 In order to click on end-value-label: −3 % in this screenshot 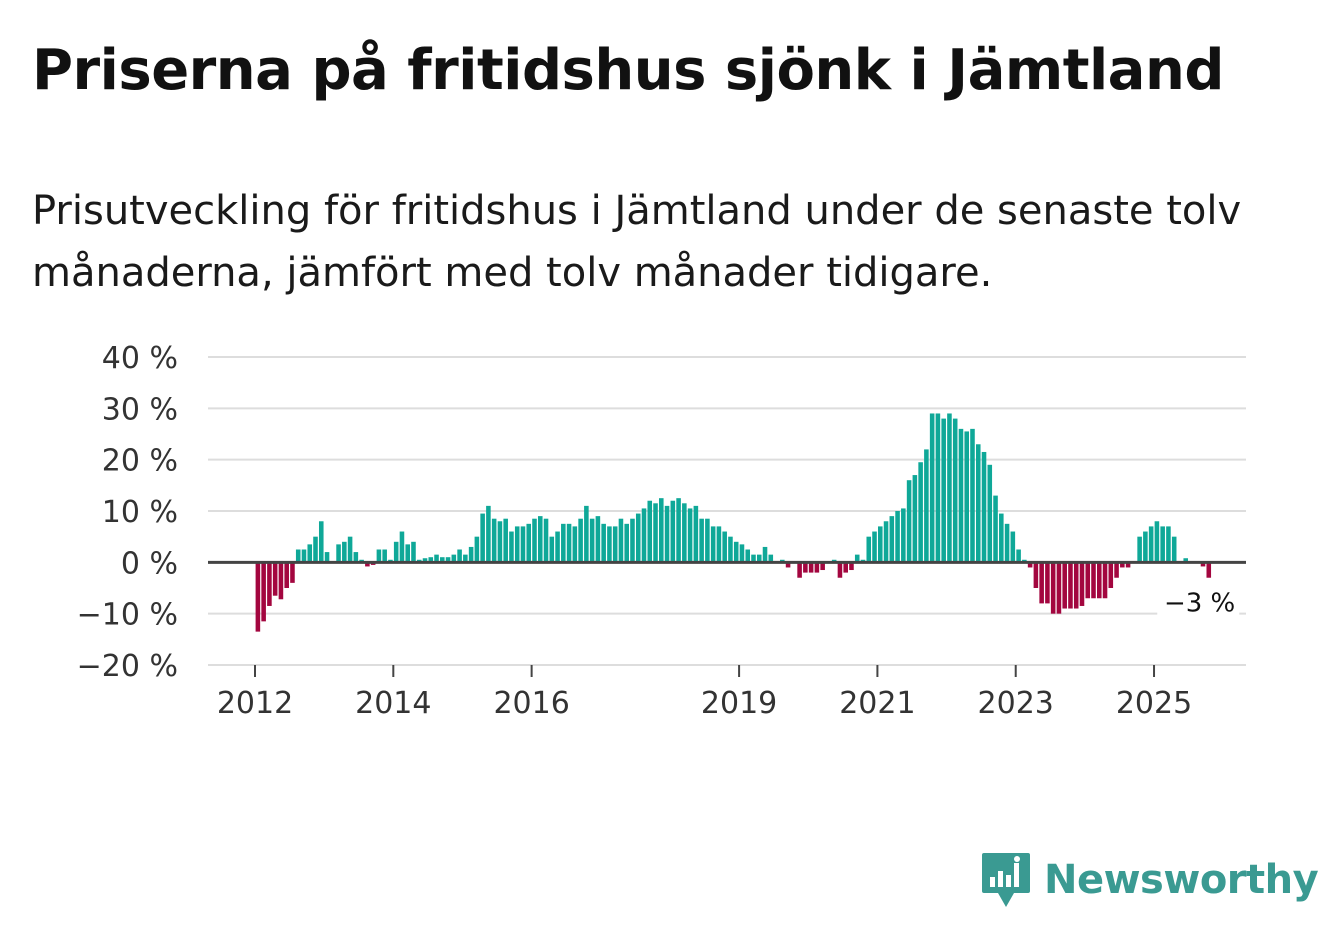, I will do `click(1199, 604)`.